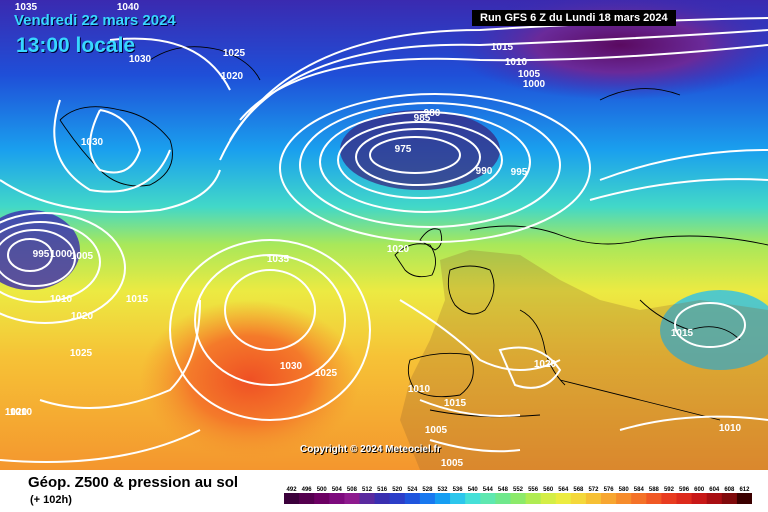 This screenshot has width=768, height=512. Describe the element at coordinates (574, 18) in the screenshot. I see `run-info: Run GFS 6 Z du Lundi 18 mars 2024` at that location.